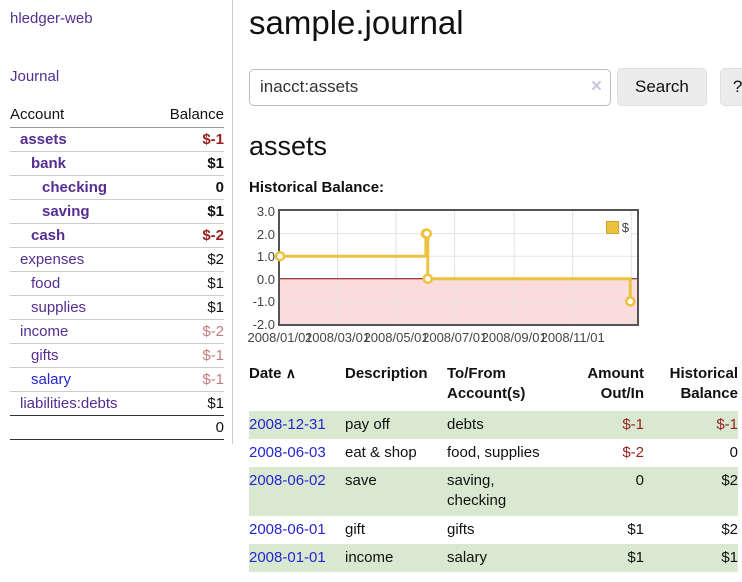  I want to click on account-link: assets, so click(43, 139).